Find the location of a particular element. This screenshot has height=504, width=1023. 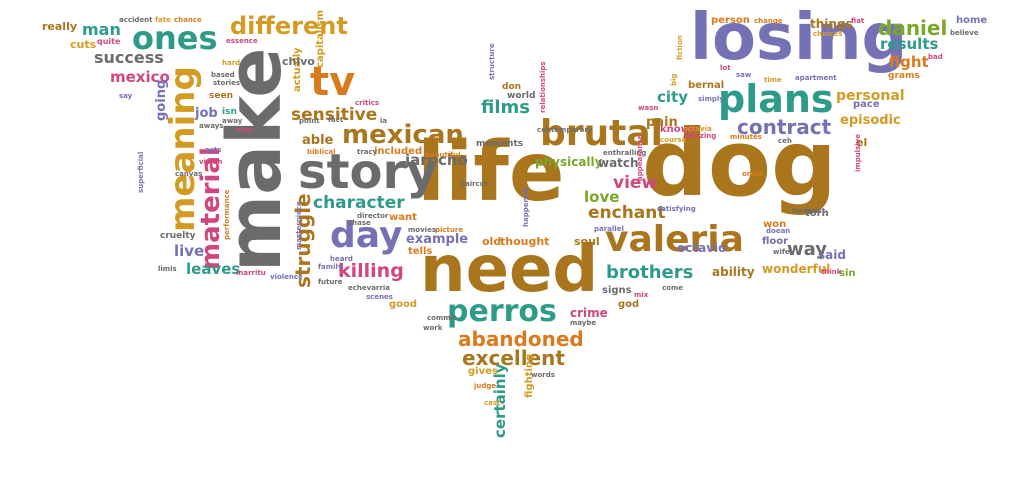

cloud-word: movies is located at coordinates (422, 230).